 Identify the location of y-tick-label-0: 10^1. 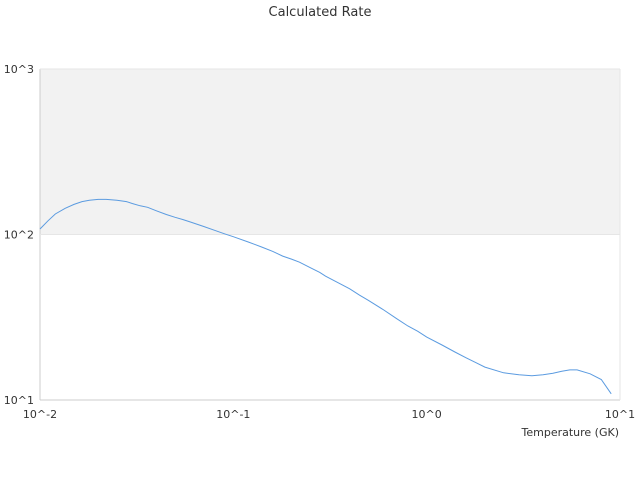
(19, 400).